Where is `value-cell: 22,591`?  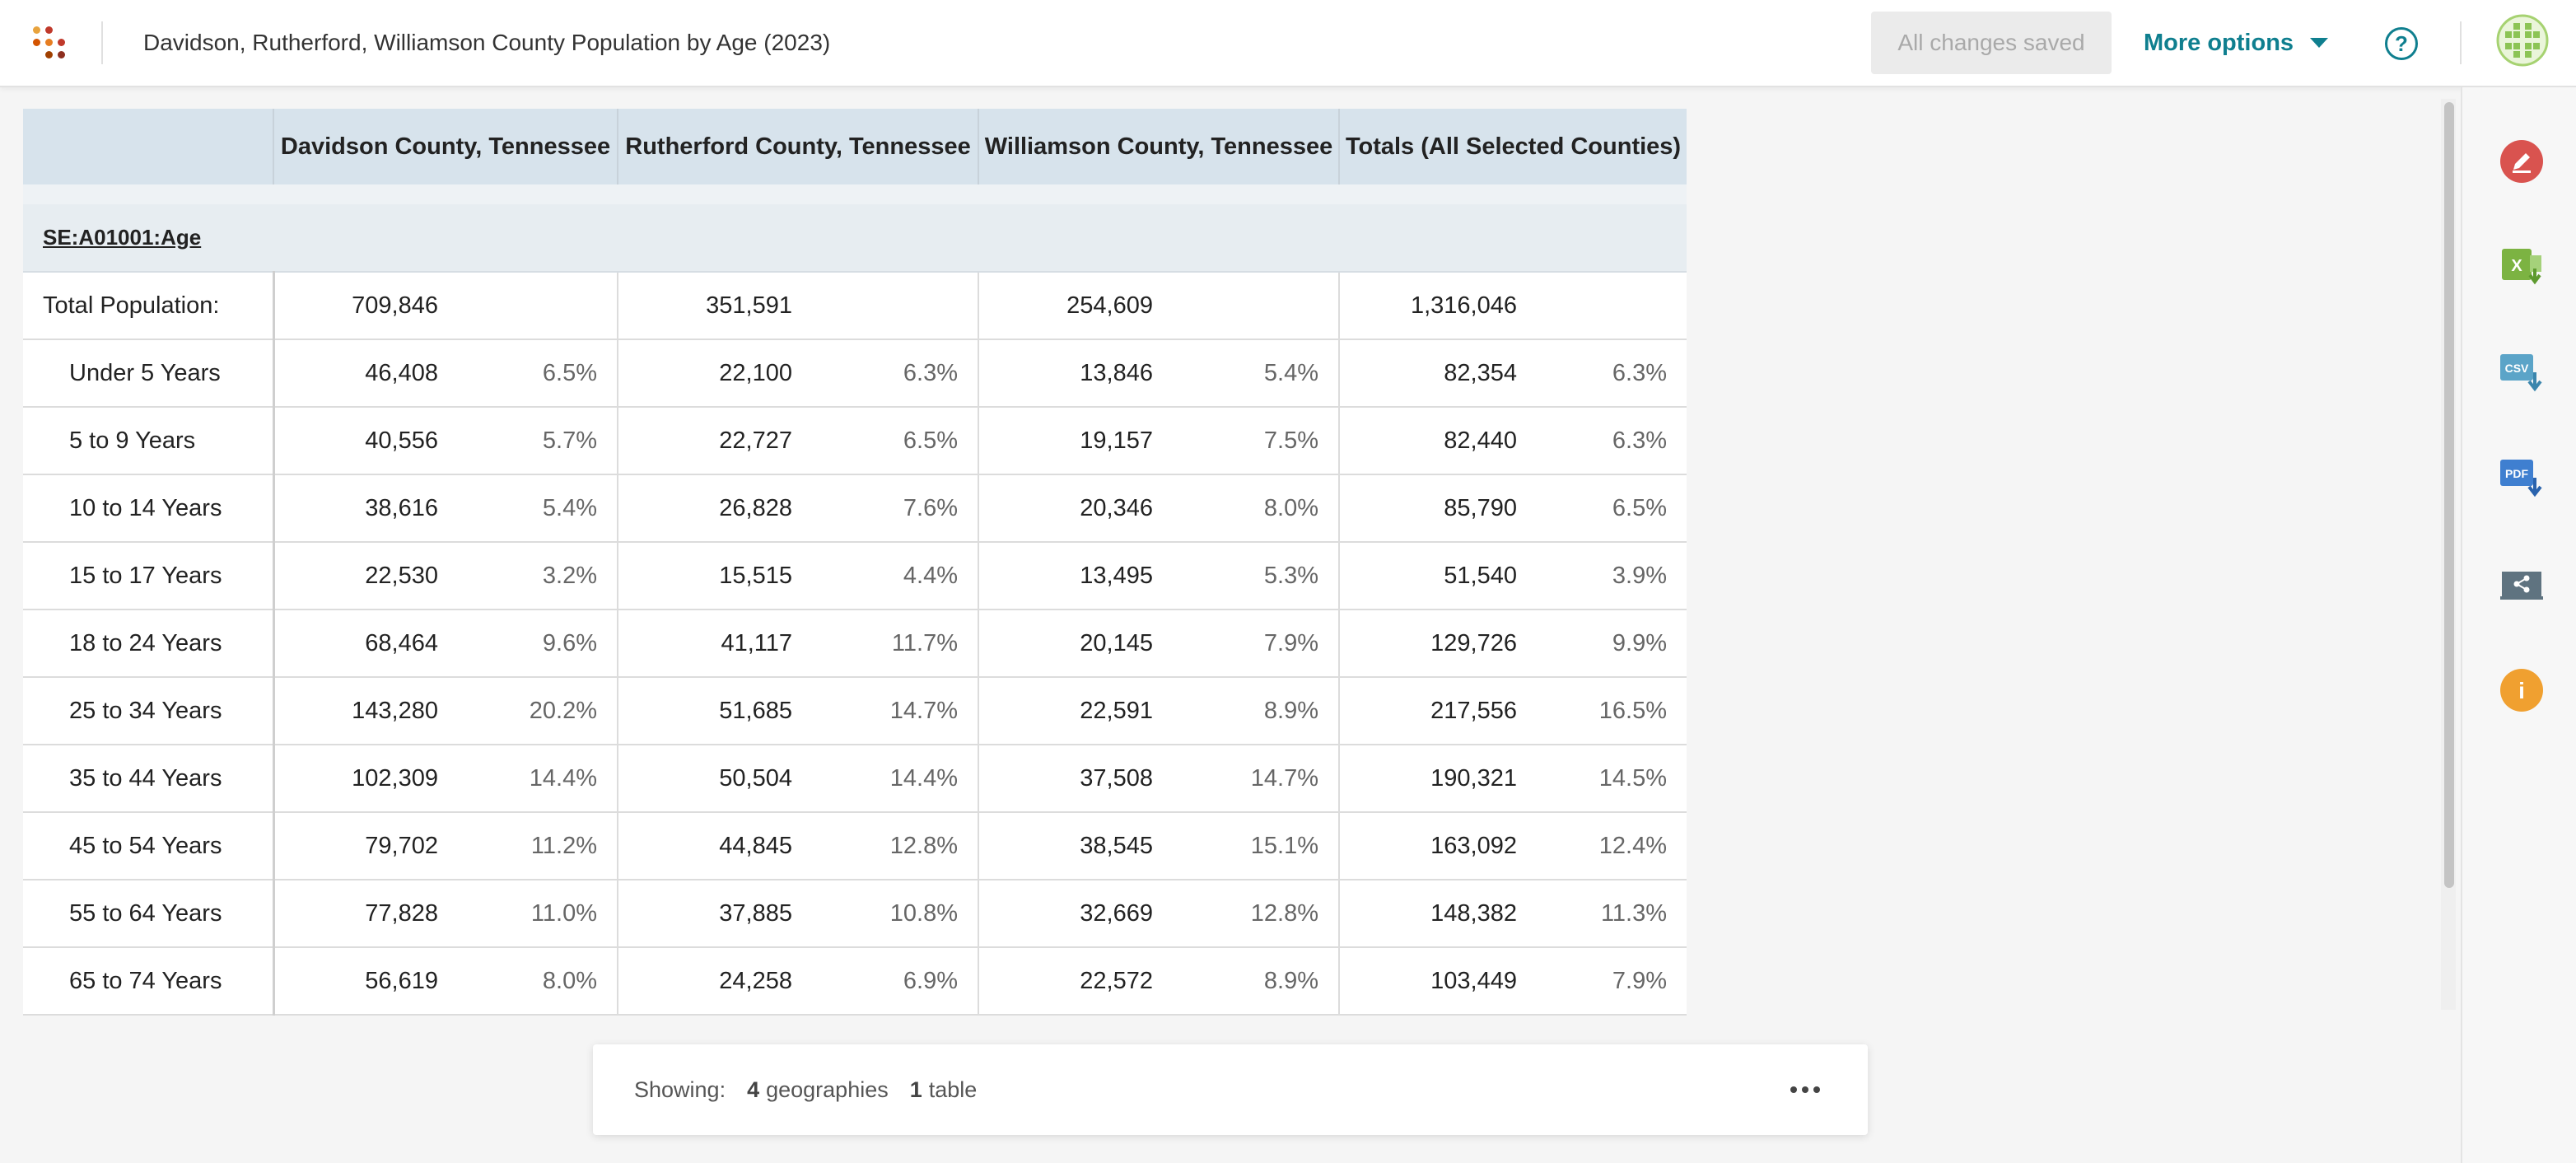
value-cell: 22,591 is located at coordinates (1075, 711).